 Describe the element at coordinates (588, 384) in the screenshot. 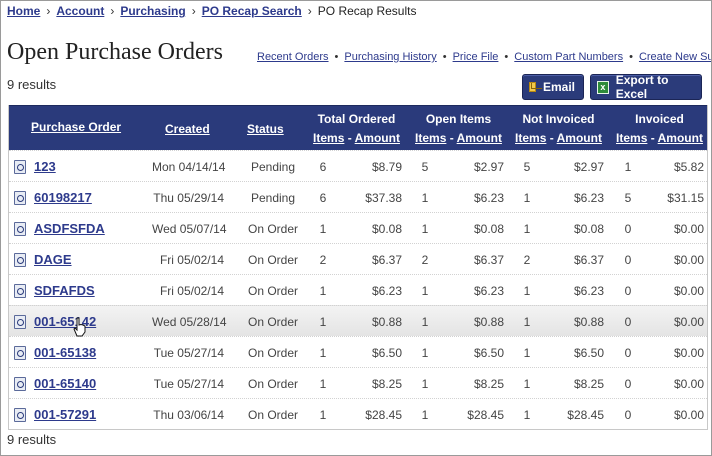

I see `not-invoiced-amount-cell: $8.25` at that location.